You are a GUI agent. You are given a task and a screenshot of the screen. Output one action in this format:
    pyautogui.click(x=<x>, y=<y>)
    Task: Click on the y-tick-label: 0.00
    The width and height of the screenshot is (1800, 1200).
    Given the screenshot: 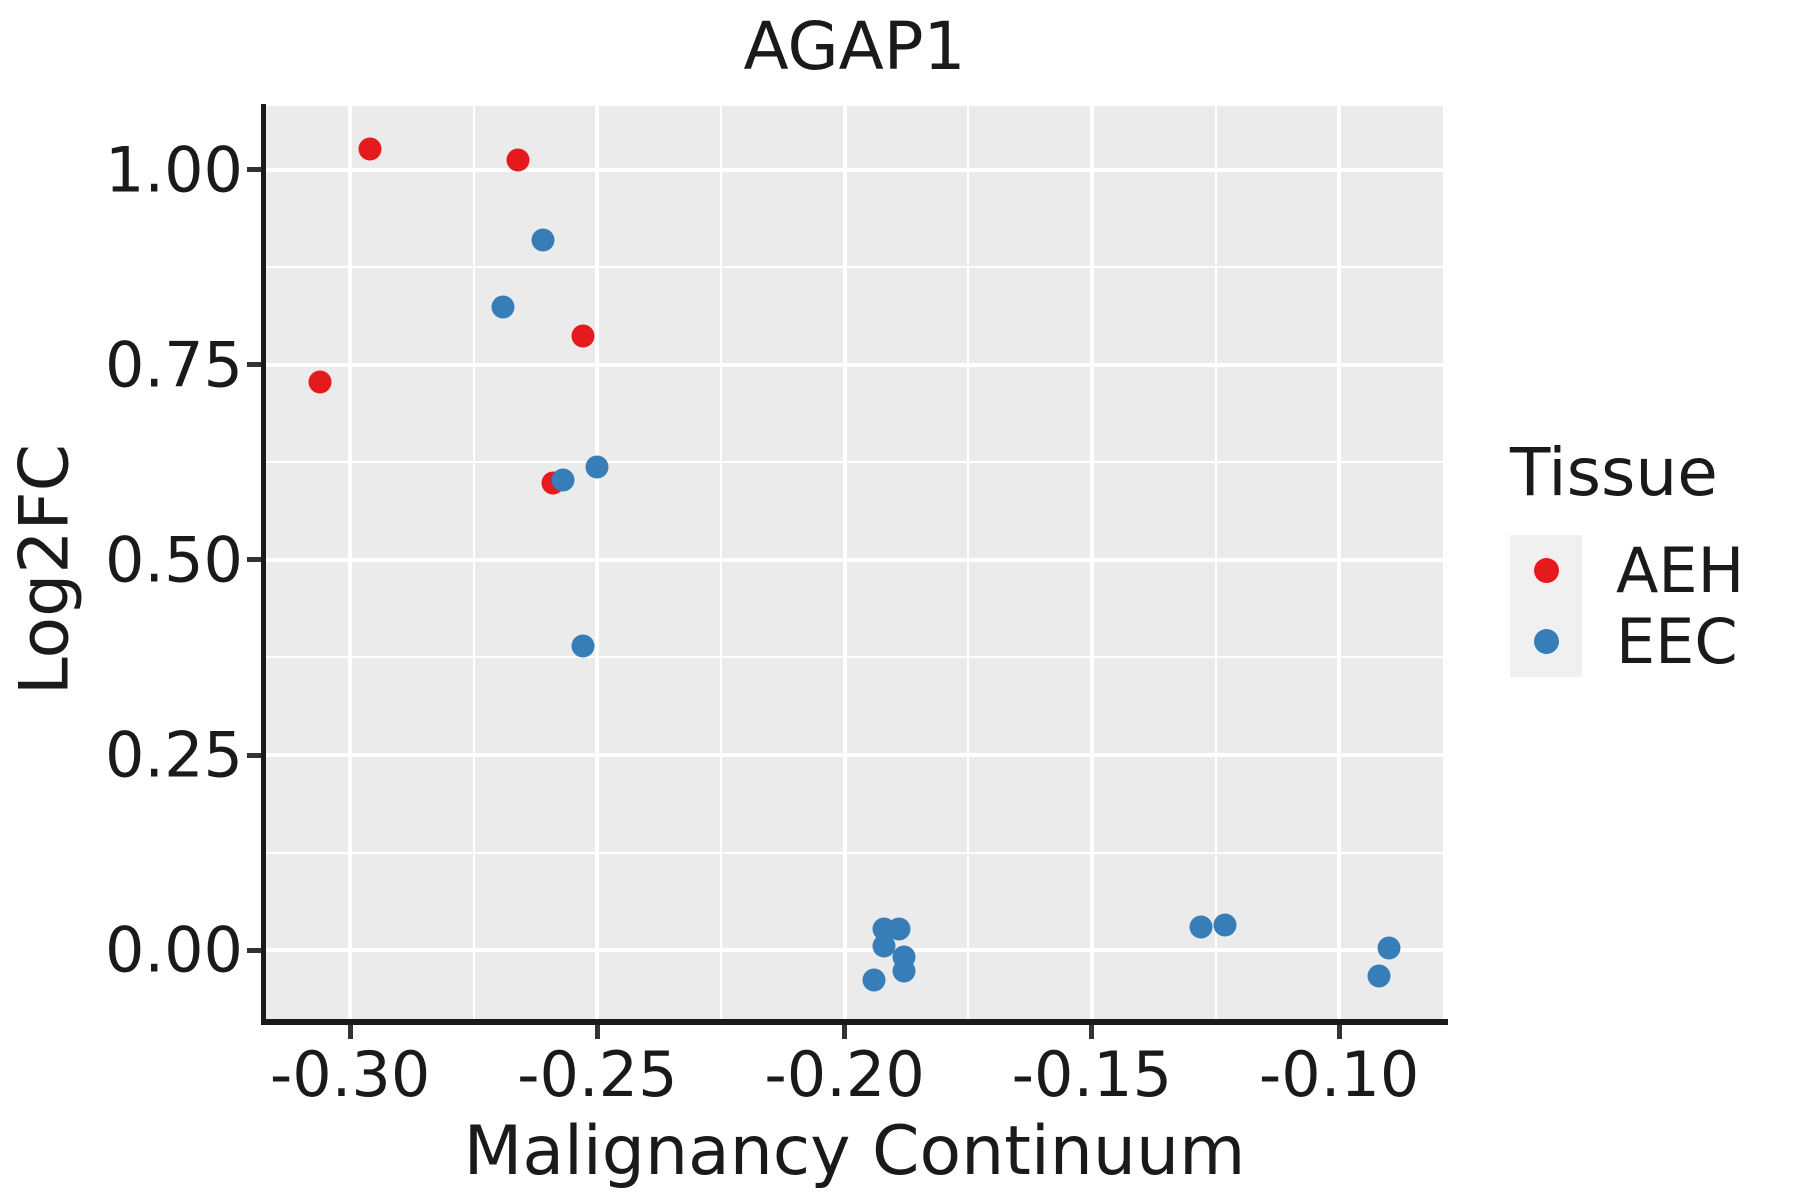 What is the action you would take?
    pyautogui.click(x=173, y=950)
    